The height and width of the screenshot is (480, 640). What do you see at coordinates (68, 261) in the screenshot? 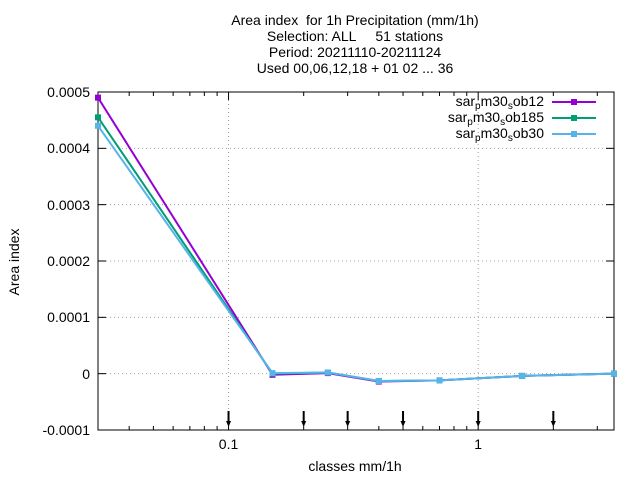
I see `y-tick-label: 0.0002` at bounding box center [68, 261].